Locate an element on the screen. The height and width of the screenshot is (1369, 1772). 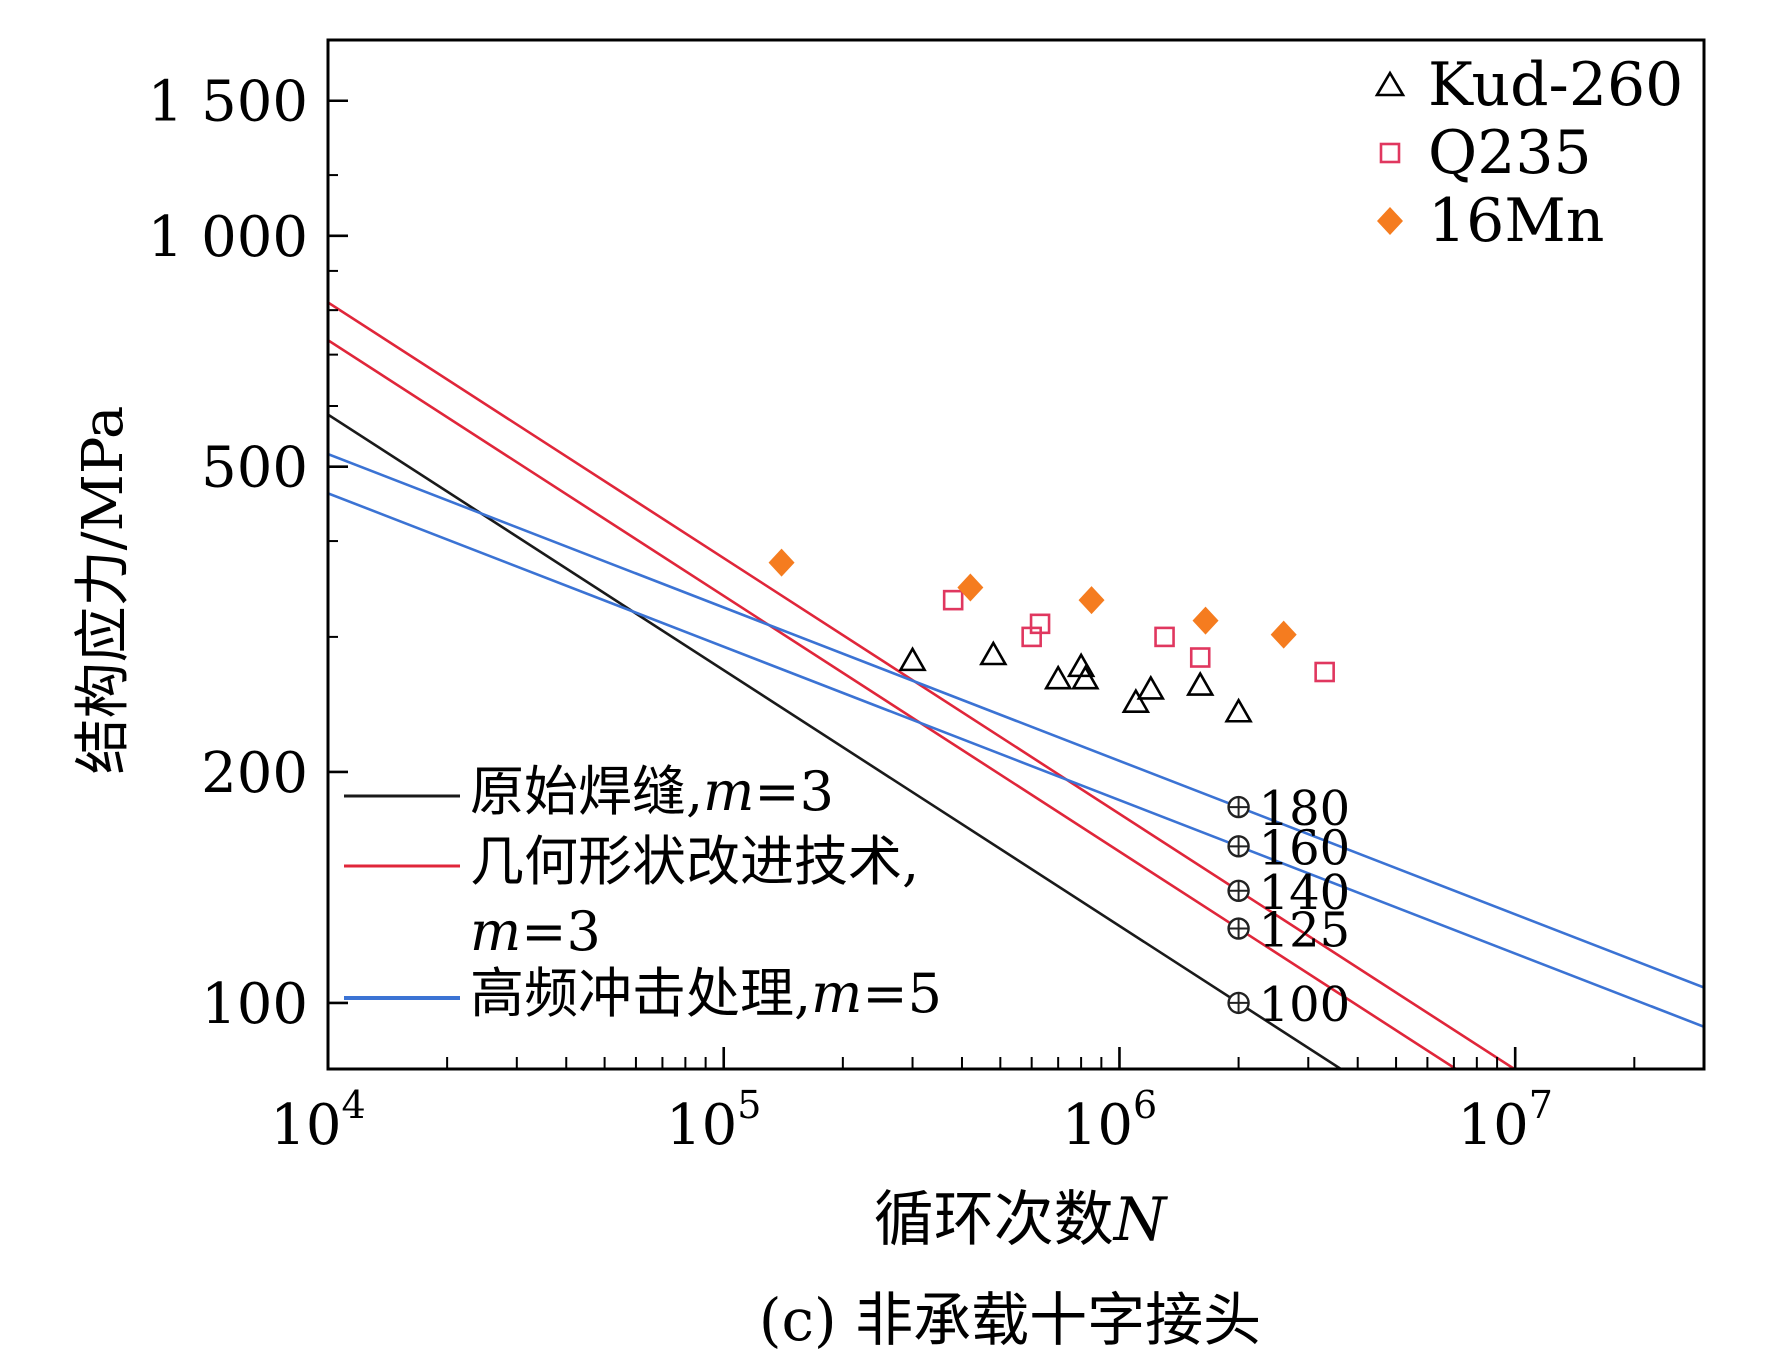
x-axis-label: 循环次数N is located at coordinates (1021, 1220).